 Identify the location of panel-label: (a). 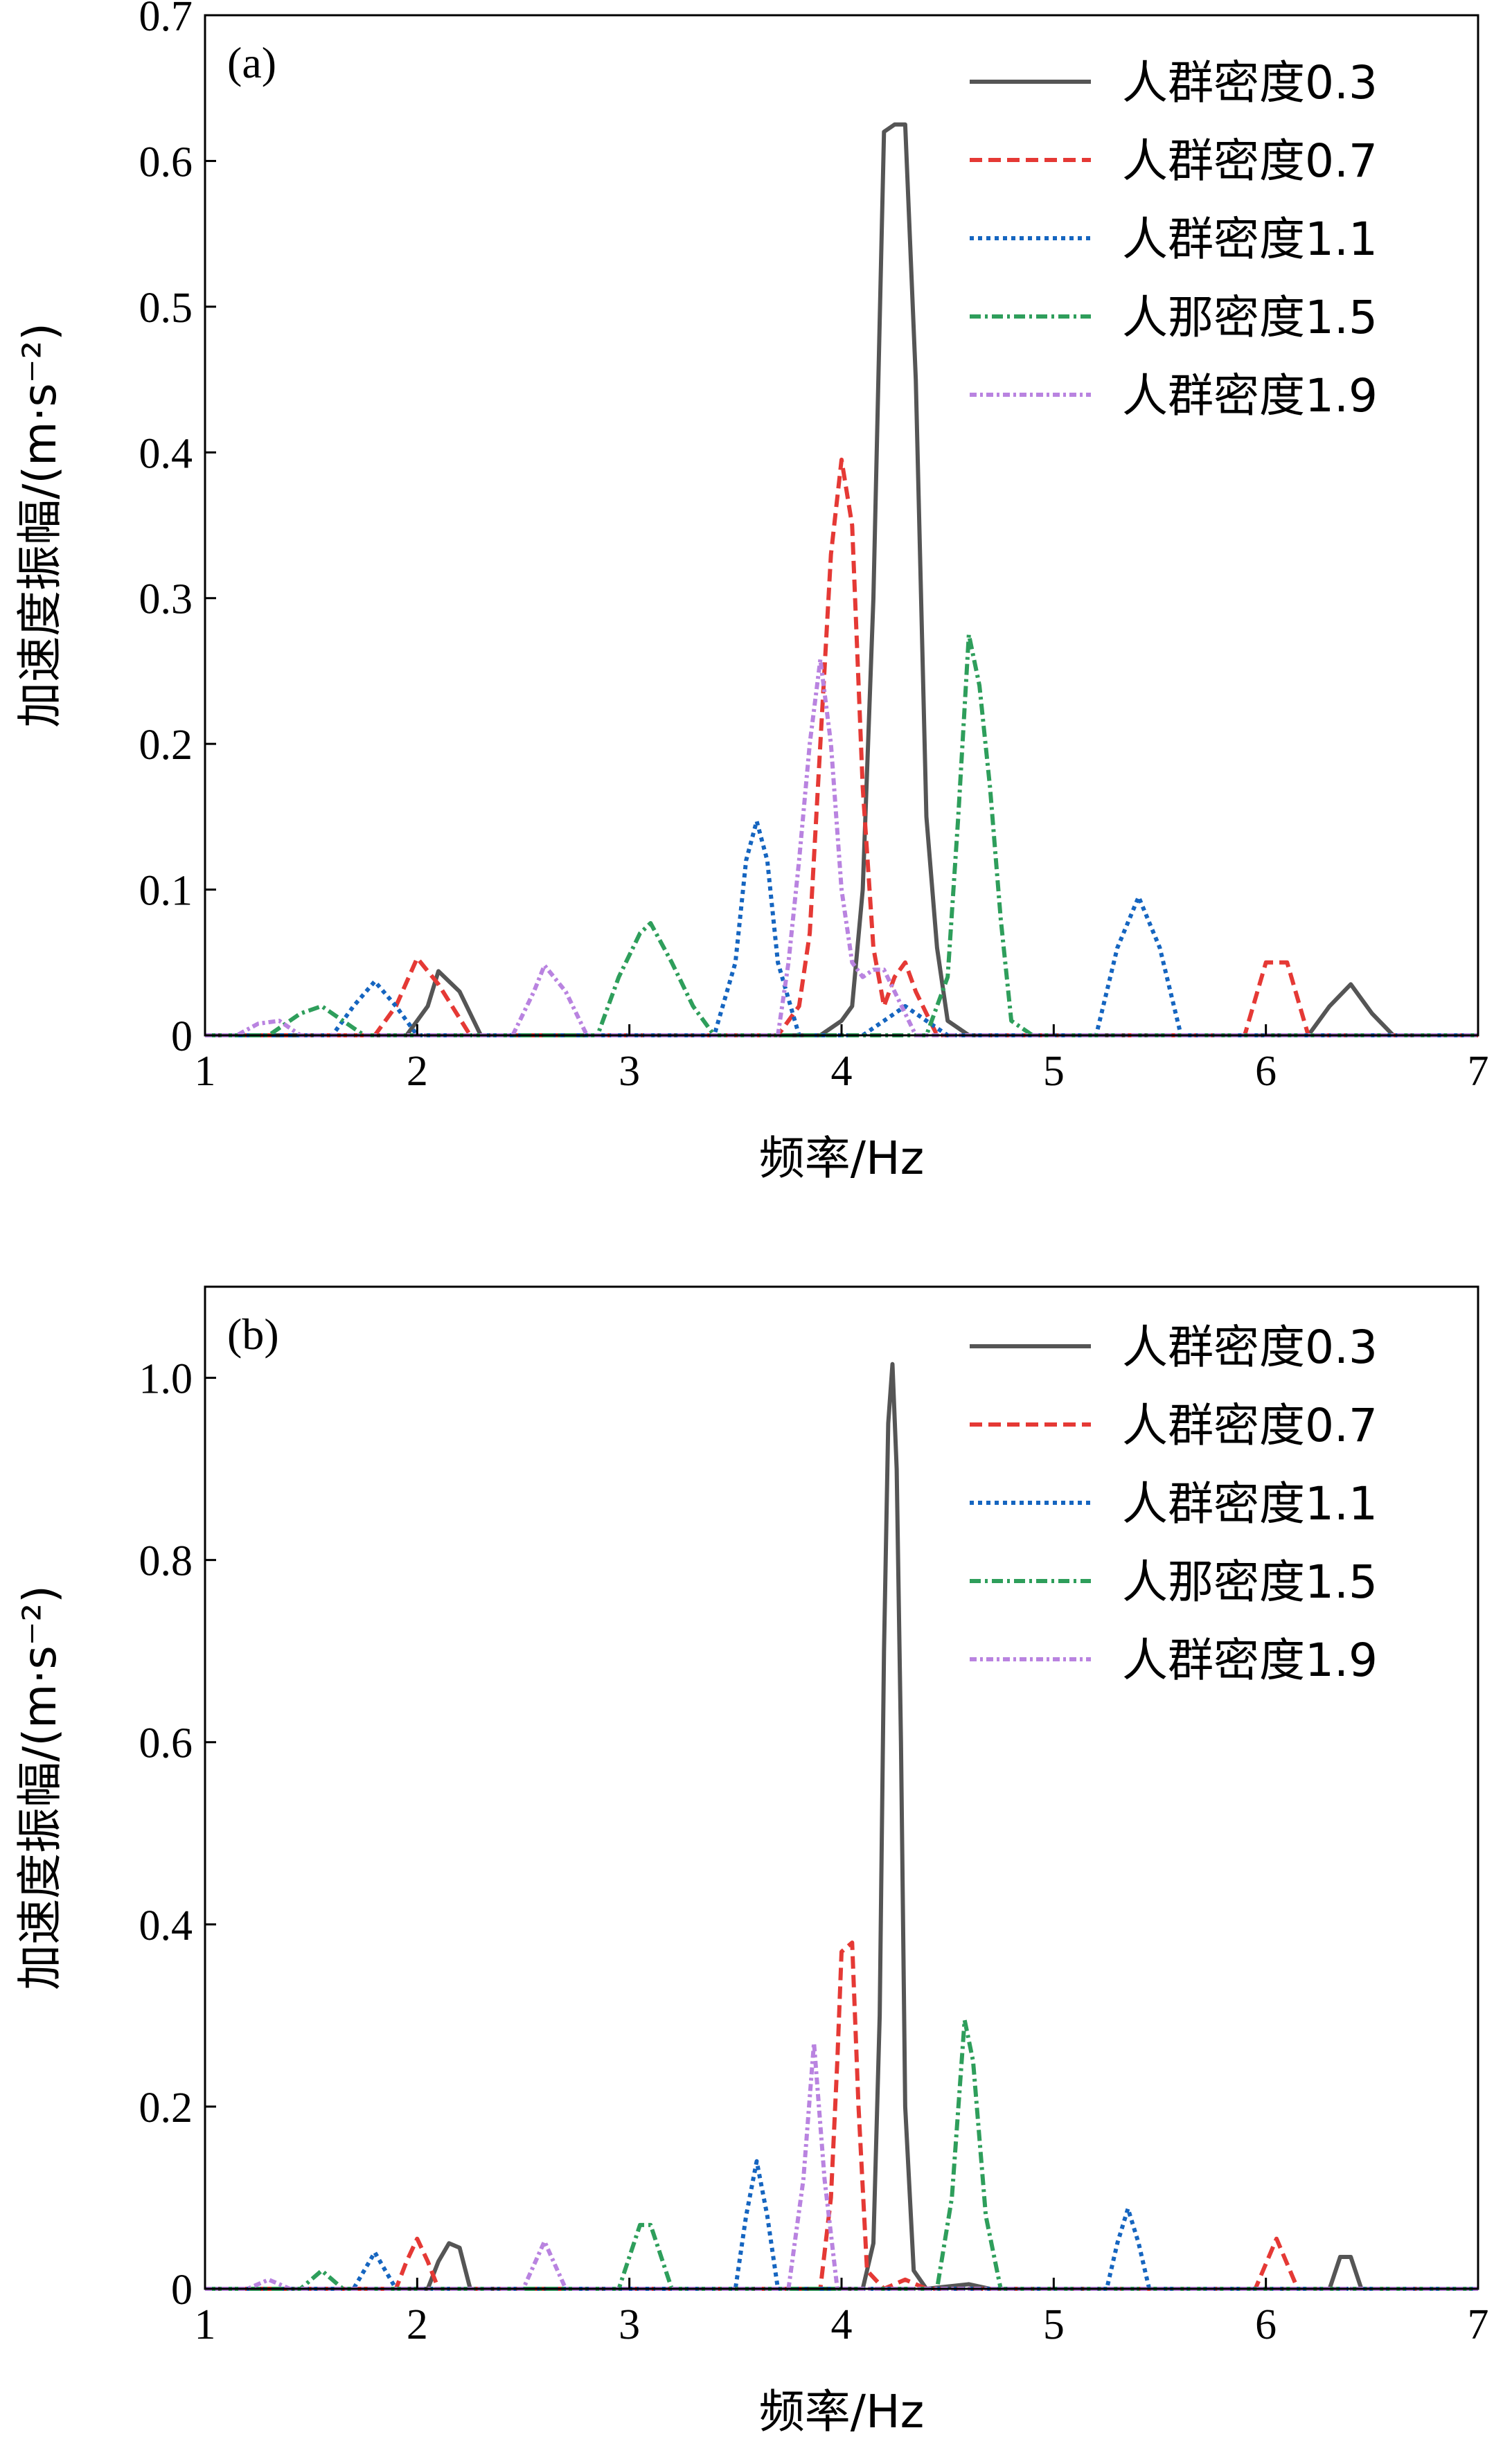
(251, 62).